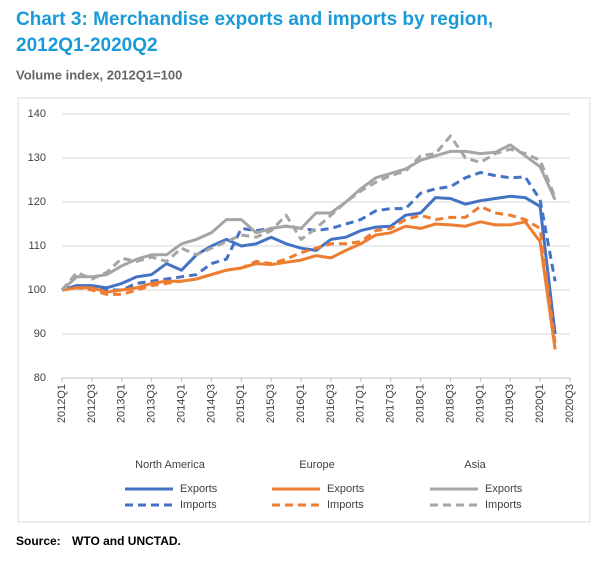  Describe the element at coordinates (271, 403) in the screenshot. I see `x-tick-label: 2015Q3` at that location.